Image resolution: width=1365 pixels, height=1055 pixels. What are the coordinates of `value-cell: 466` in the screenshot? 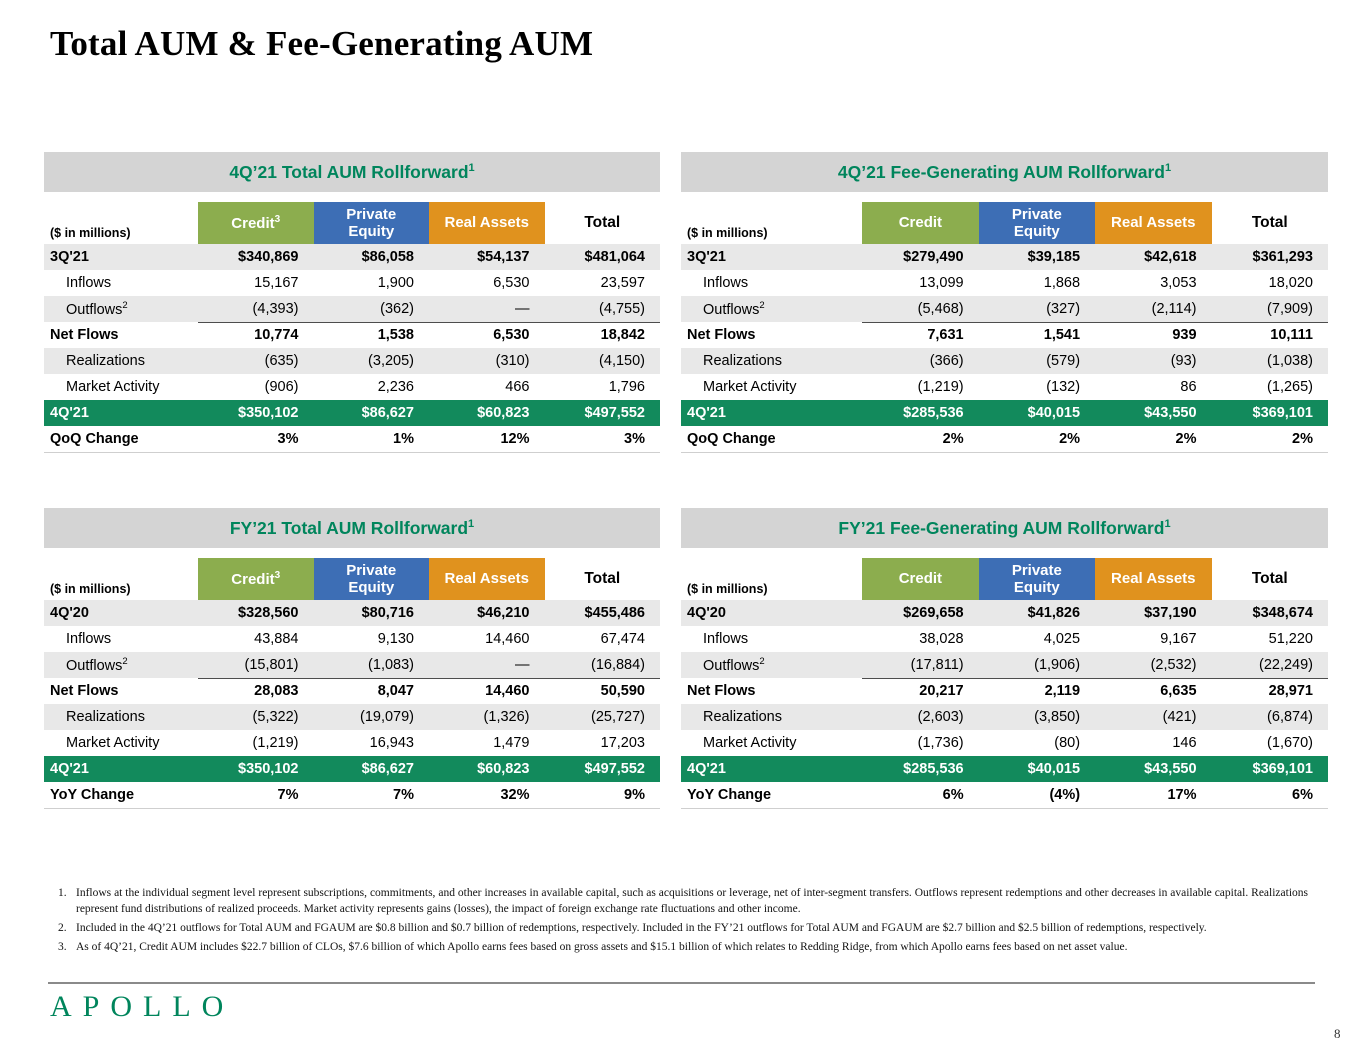 It's located at (517, 387).